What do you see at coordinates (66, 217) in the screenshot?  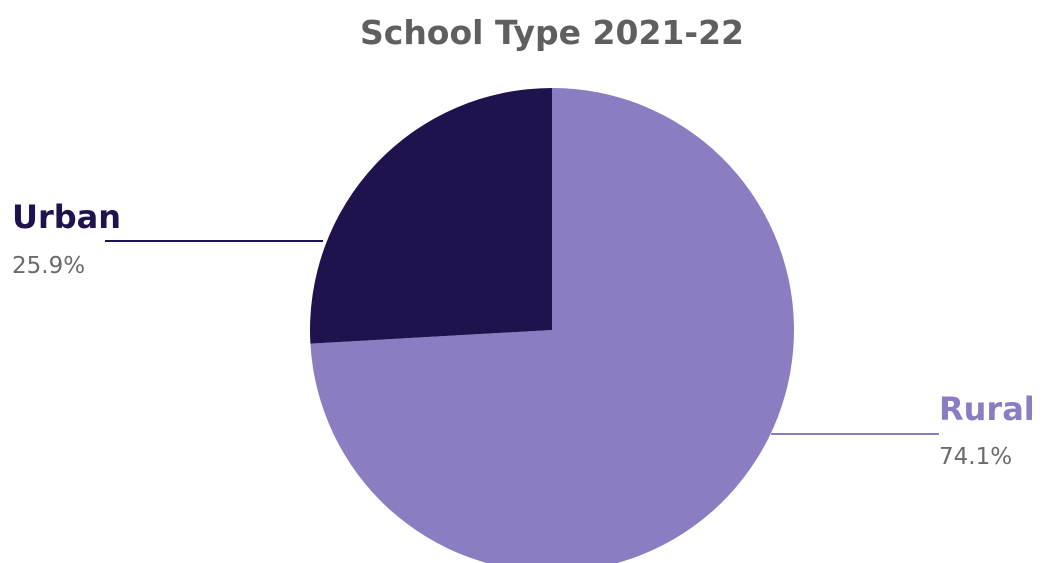 I see `slice-label-urban: Urban` at bounding box center [66, 217].